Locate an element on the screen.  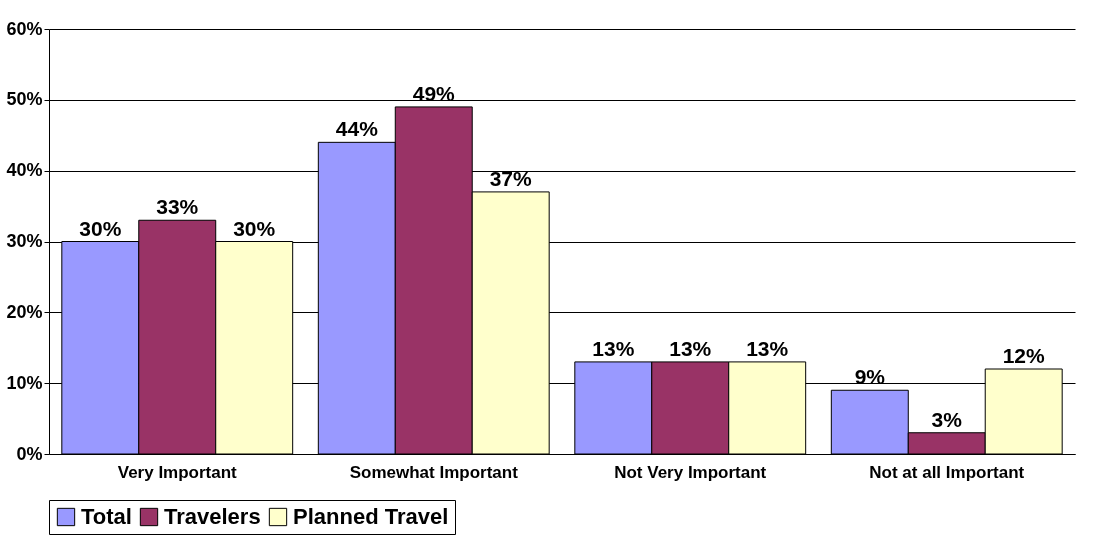
data-label: 3% is located at coordinates (947, 419).